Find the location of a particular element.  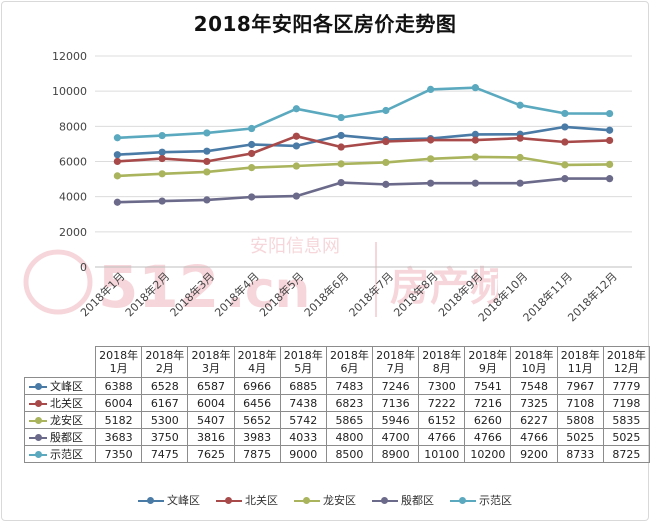

table-cell: 5742 is located at coordinates (303, 420).